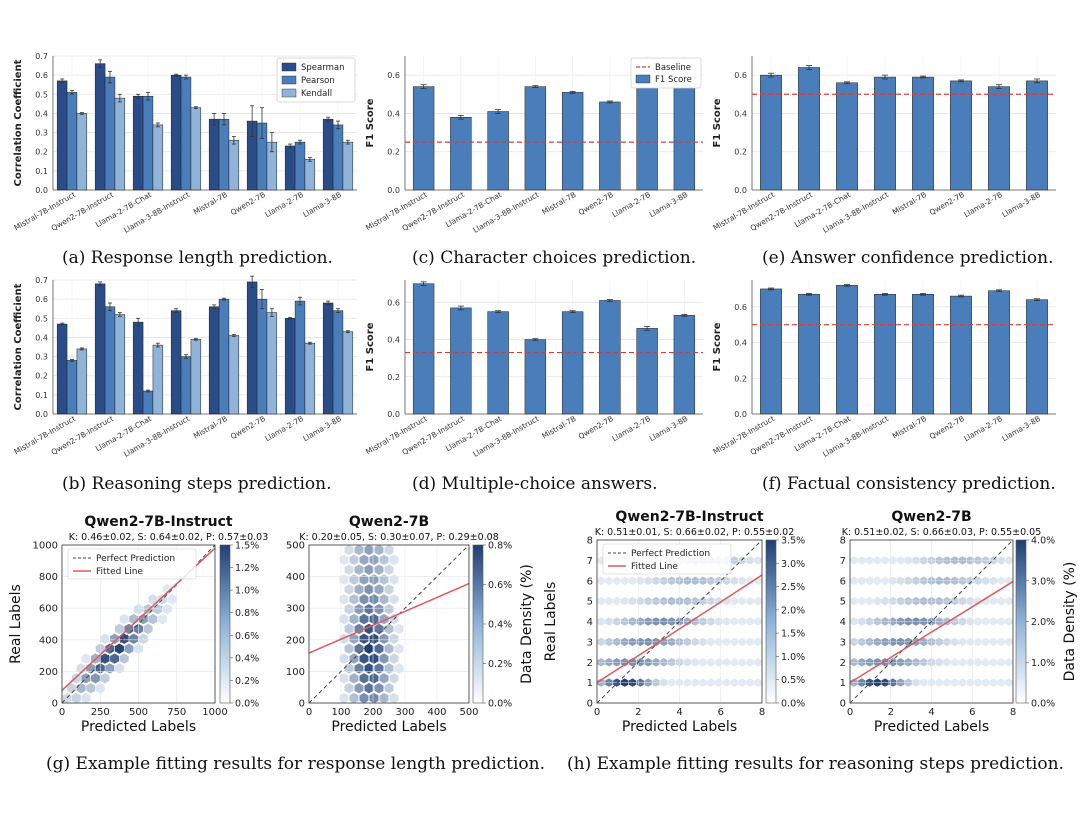 This screenshot has width=1080, height=817. What do you see at coordinates (1043, 581) in the screenshot?
I see `colorbar-tick-label: 3.0%` at bounding box center [1043, 581].